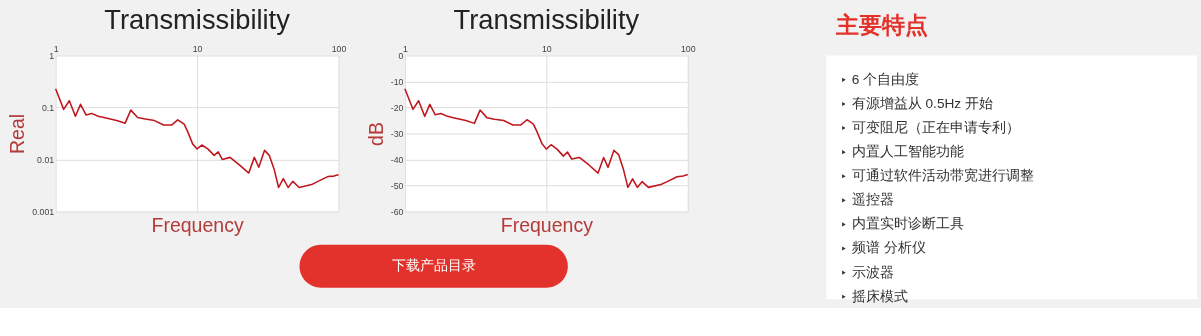 This screenshot has width=1201, height=336. Describe the element at coordinates (885, 79) in the screenshot. I see `text: 6 个自由度` at that location.